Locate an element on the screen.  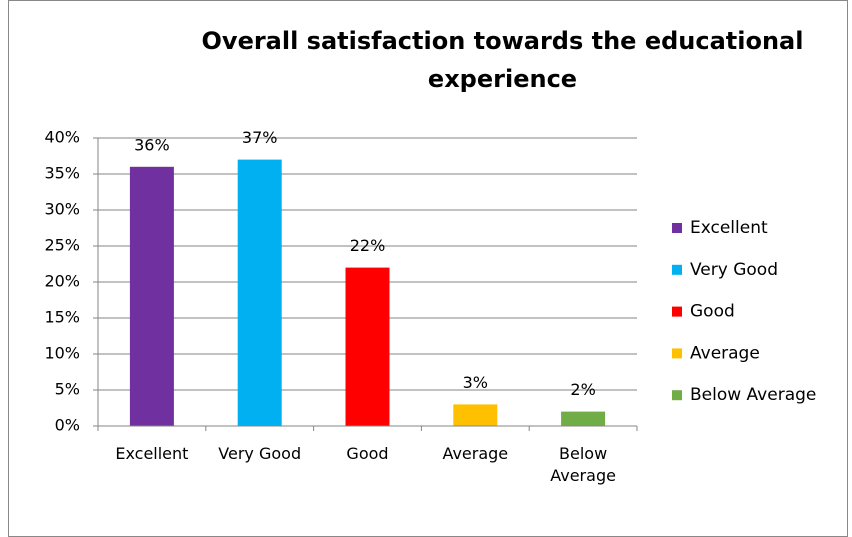
legend-label: Average is located at coordinates (725, 353).